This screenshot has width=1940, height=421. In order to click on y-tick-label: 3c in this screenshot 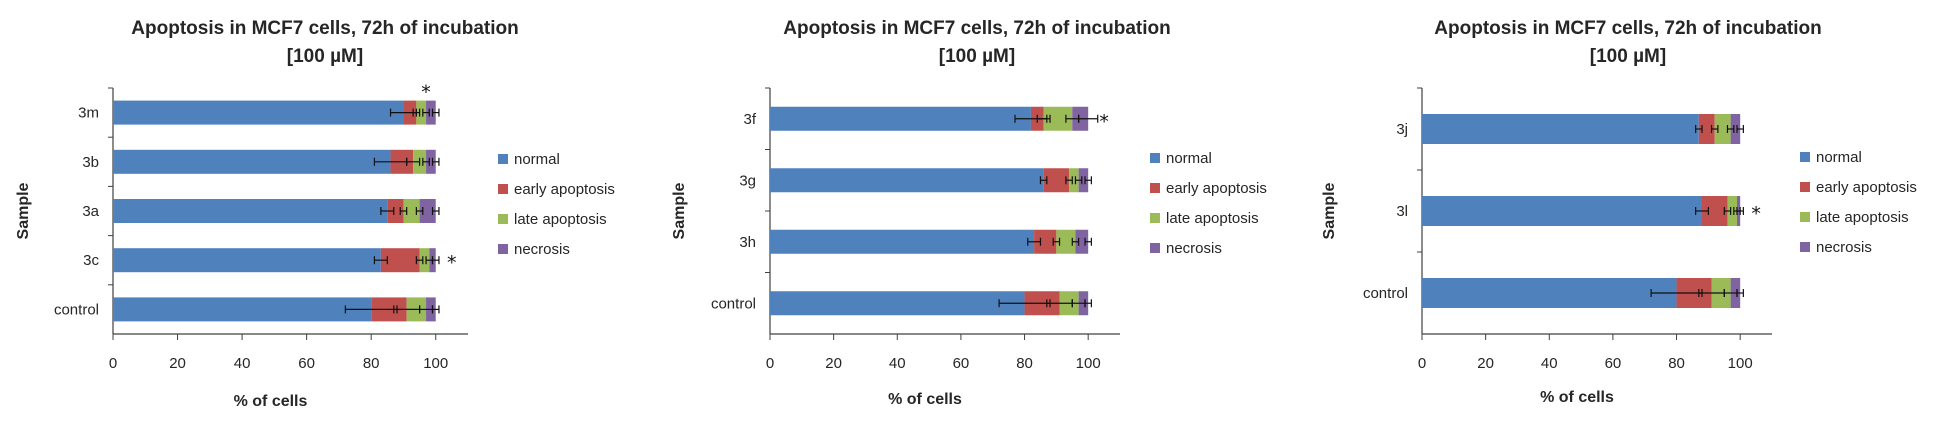, I will do `click(91, 260)`.